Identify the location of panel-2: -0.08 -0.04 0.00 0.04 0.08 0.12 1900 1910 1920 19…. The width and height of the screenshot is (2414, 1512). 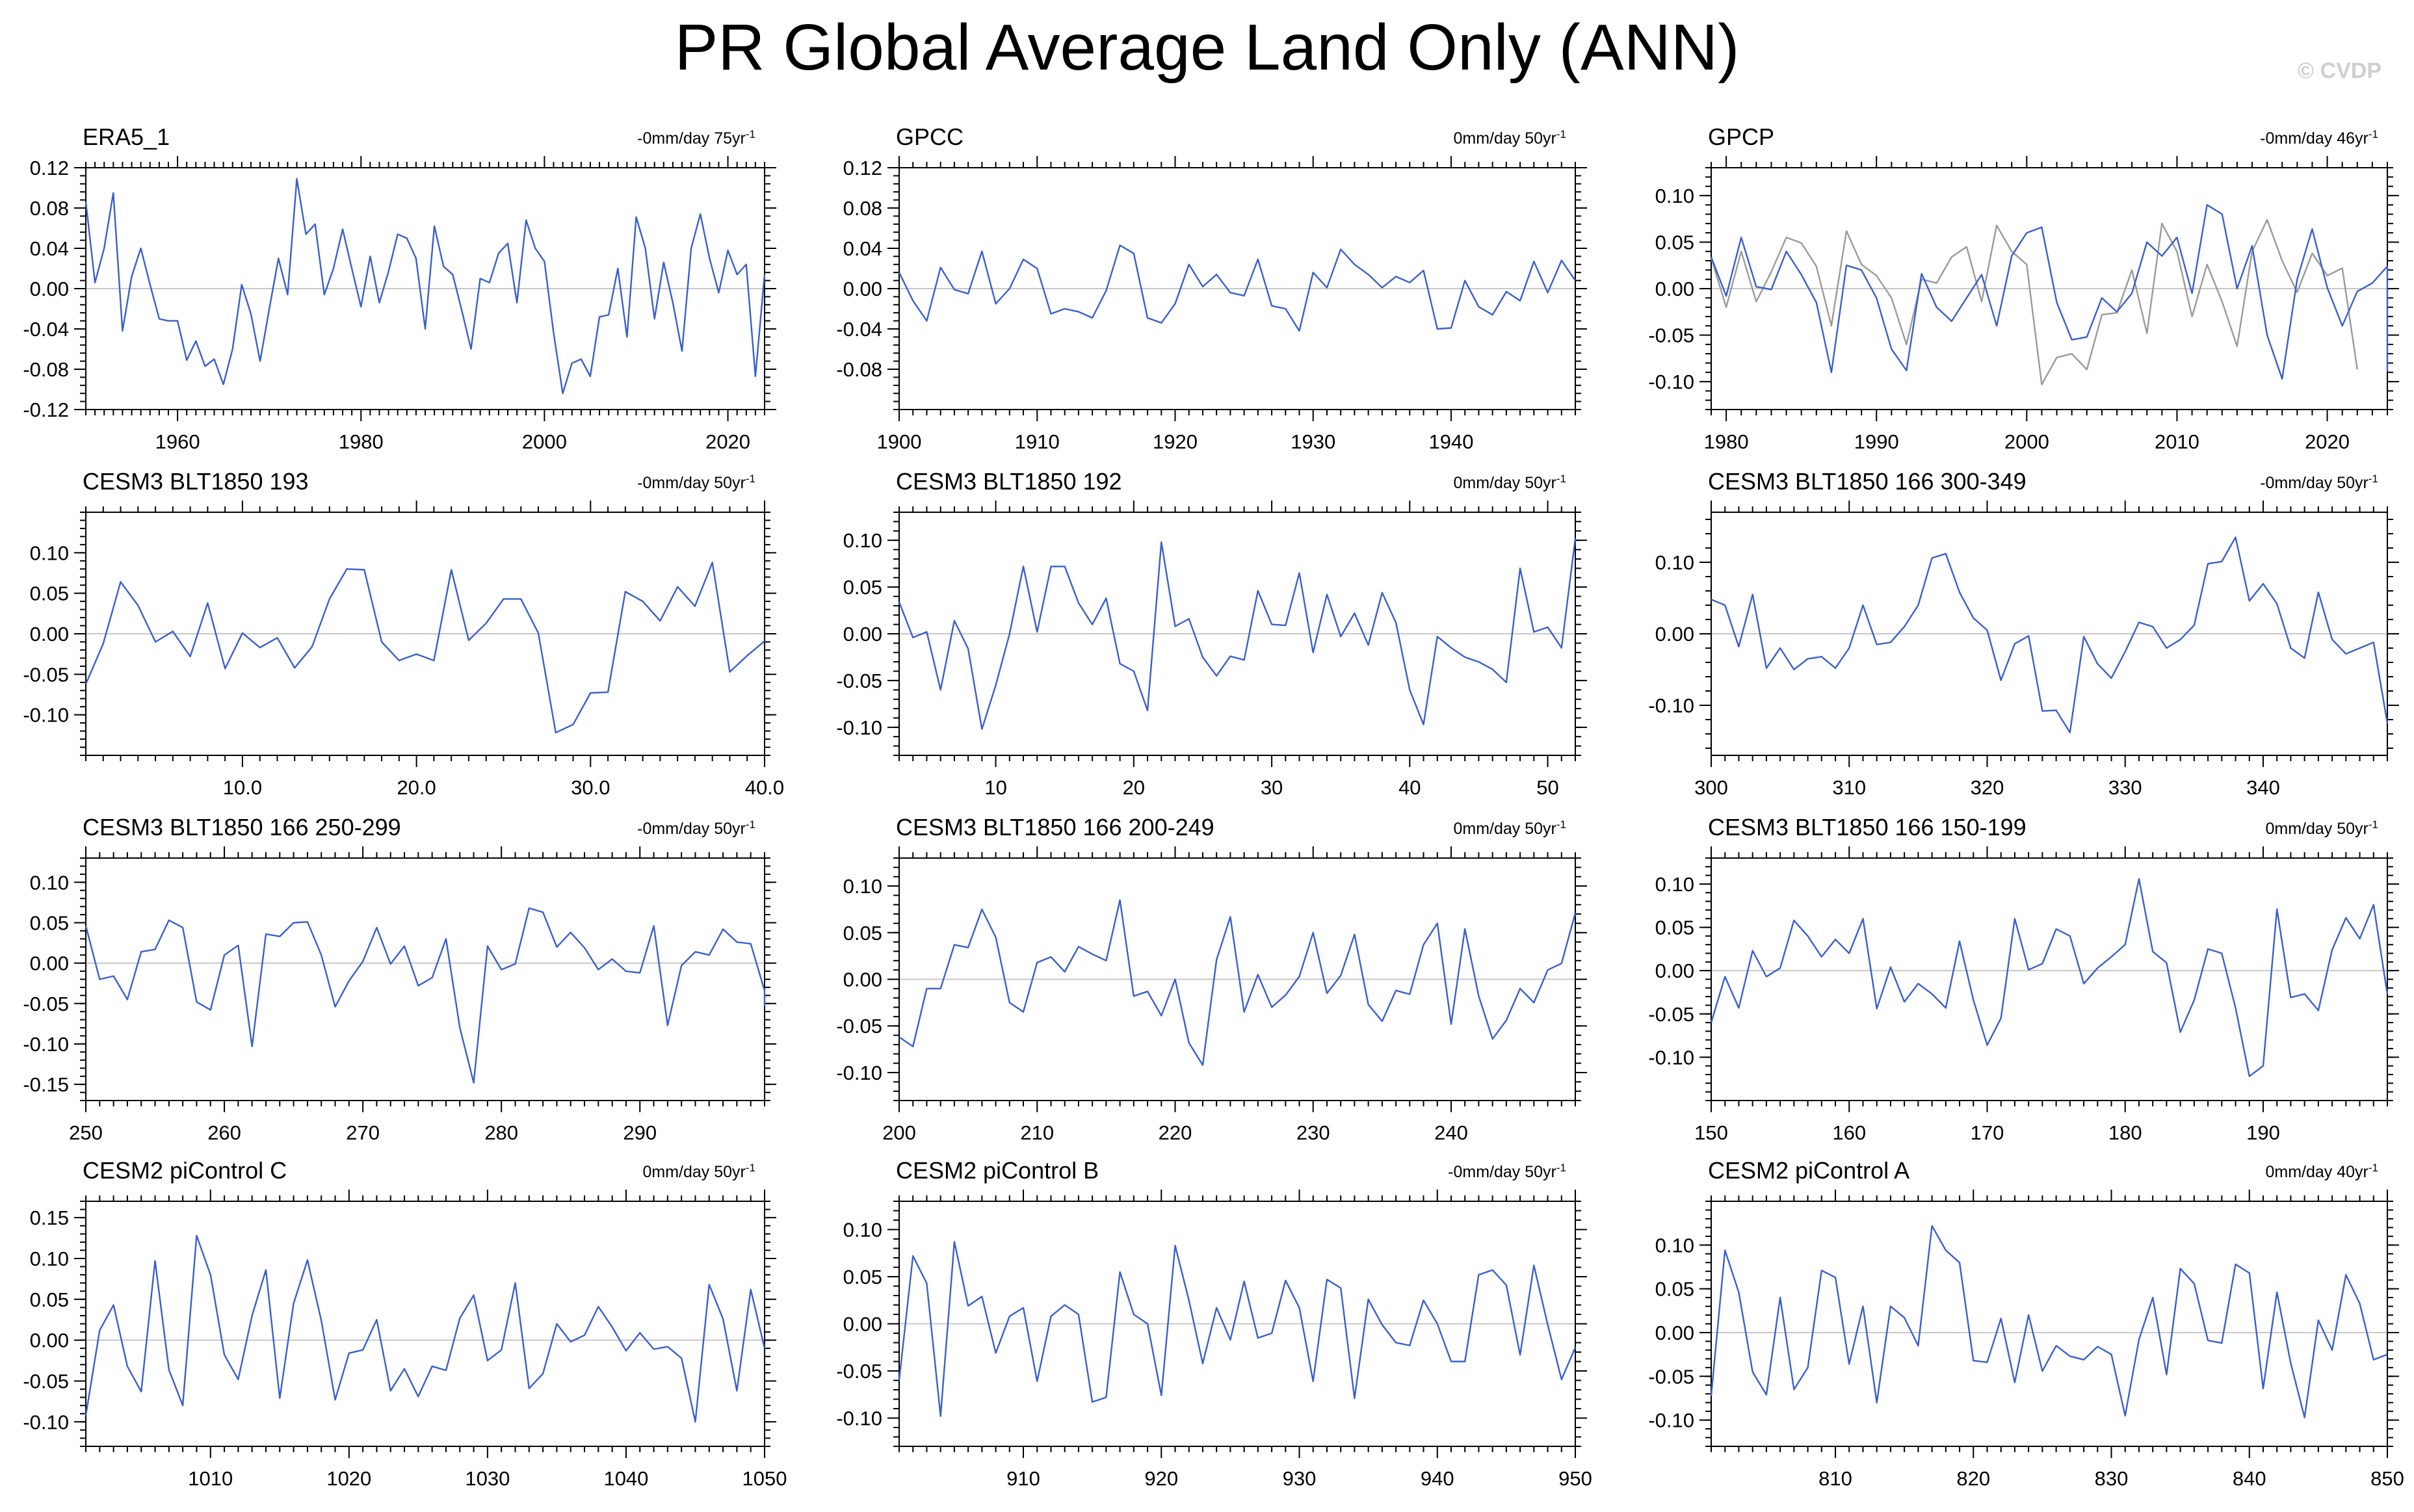
(1211, 288).